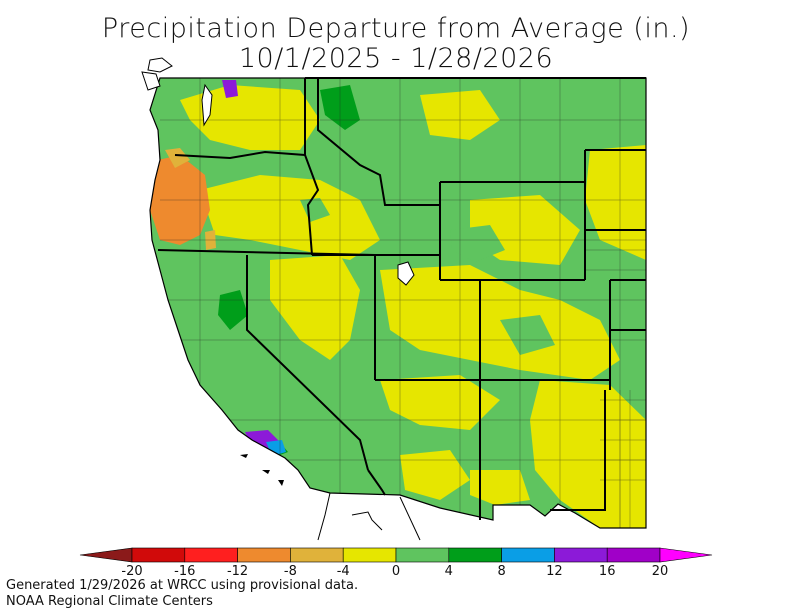 The image size is (792, 612). I want to click on legend-bar, so click(396, 555).